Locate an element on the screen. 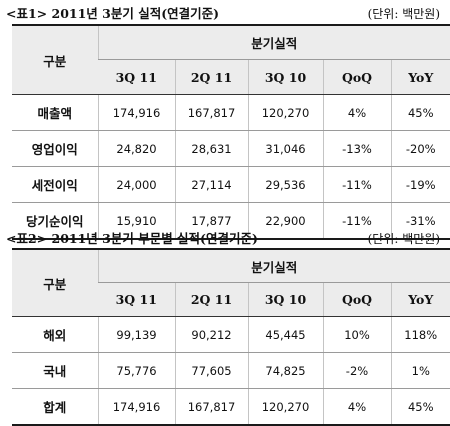  table1-col-header: 3Q 11 is located at coordinates (136, 77).